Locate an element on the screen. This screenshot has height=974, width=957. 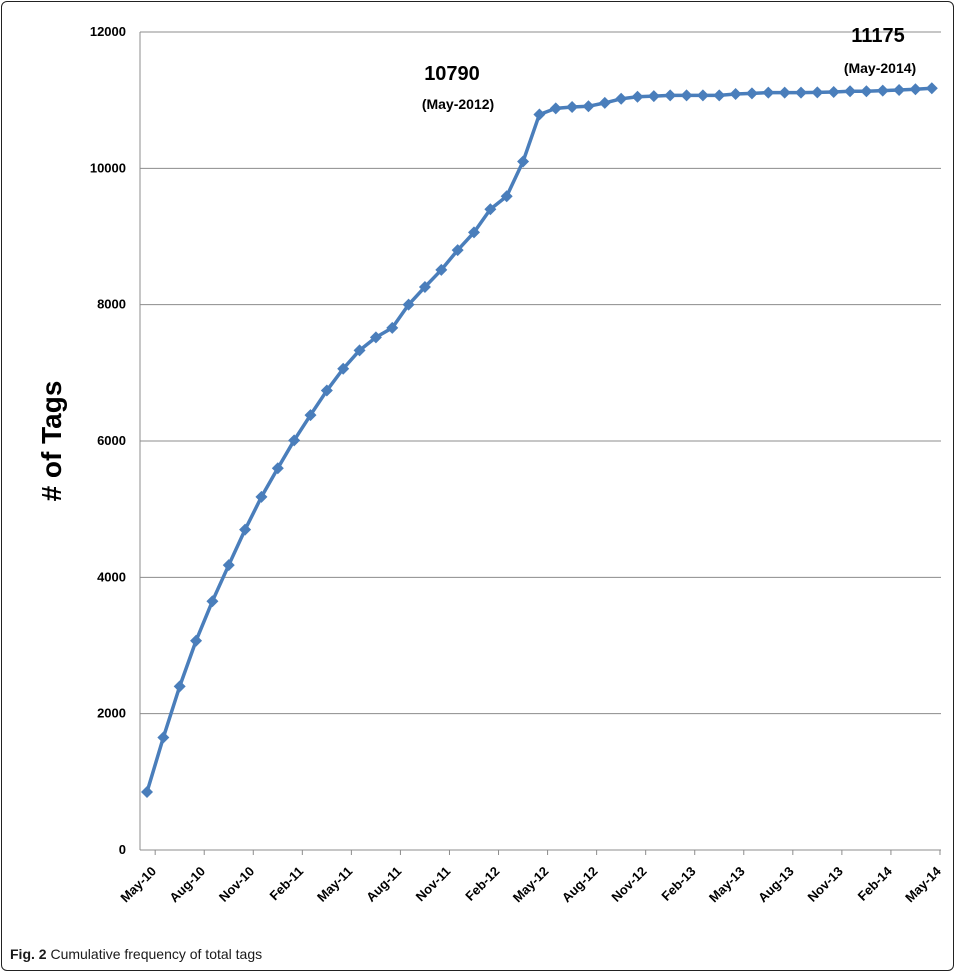
x-tick-label: Feb-14 is located at coordinates (875, 883).